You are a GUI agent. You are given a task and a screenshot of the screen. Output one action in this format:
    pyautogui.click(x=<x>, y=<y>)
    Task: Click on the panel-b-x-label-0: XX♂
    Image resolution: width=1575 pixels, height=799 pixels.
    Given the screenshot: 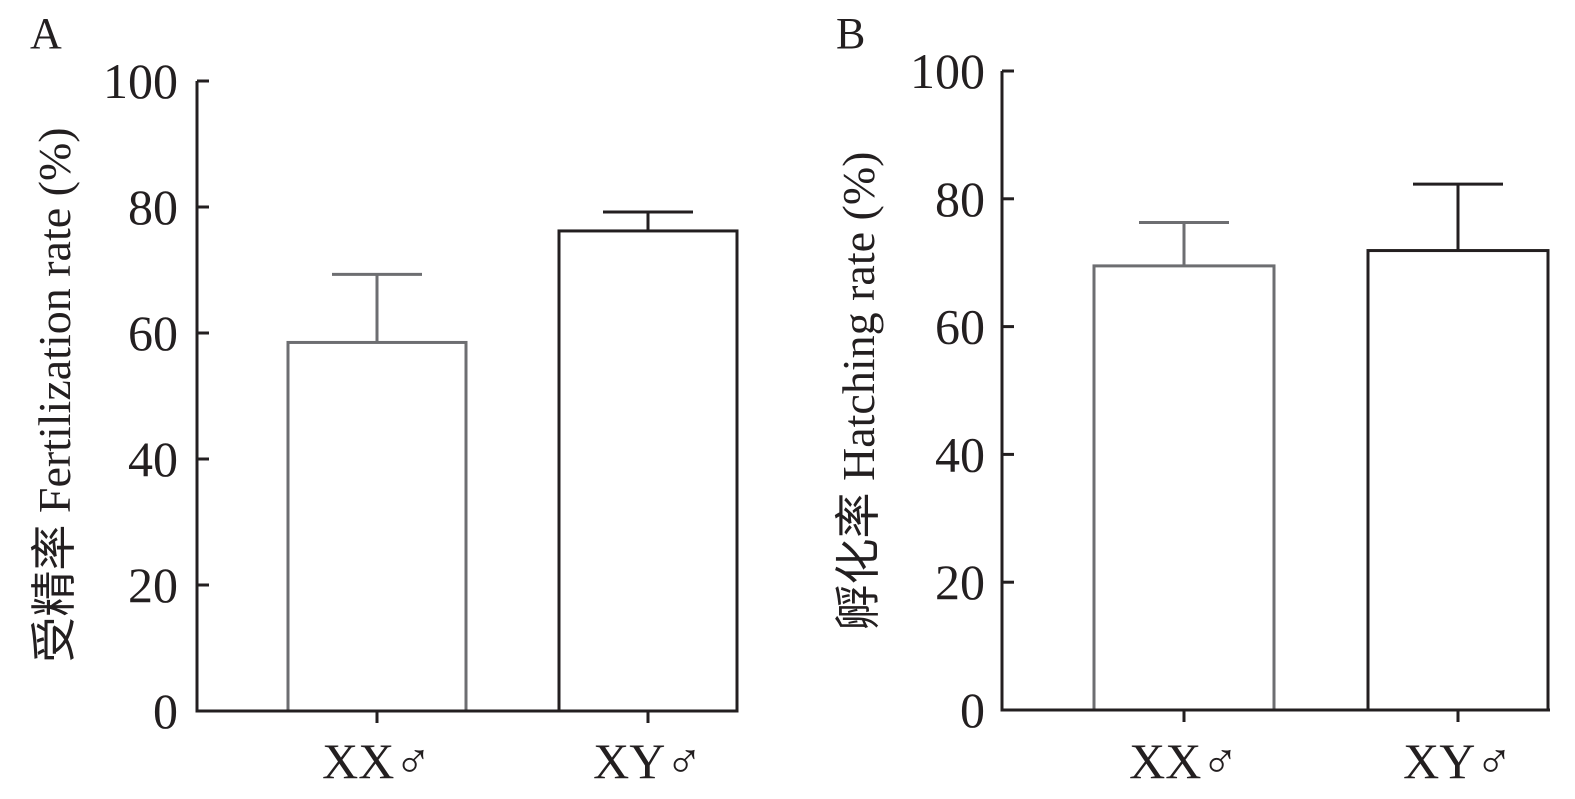 What is the action you would take?
    pyautogui.click(x=1184, y=761)
    